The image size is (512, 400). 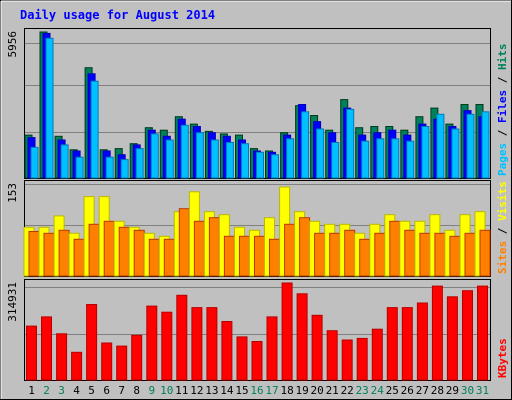 What do you see at coordinates (286, 390) in the screenshot?
I see `day-label-18: 18` at bounding box center [286, 390].